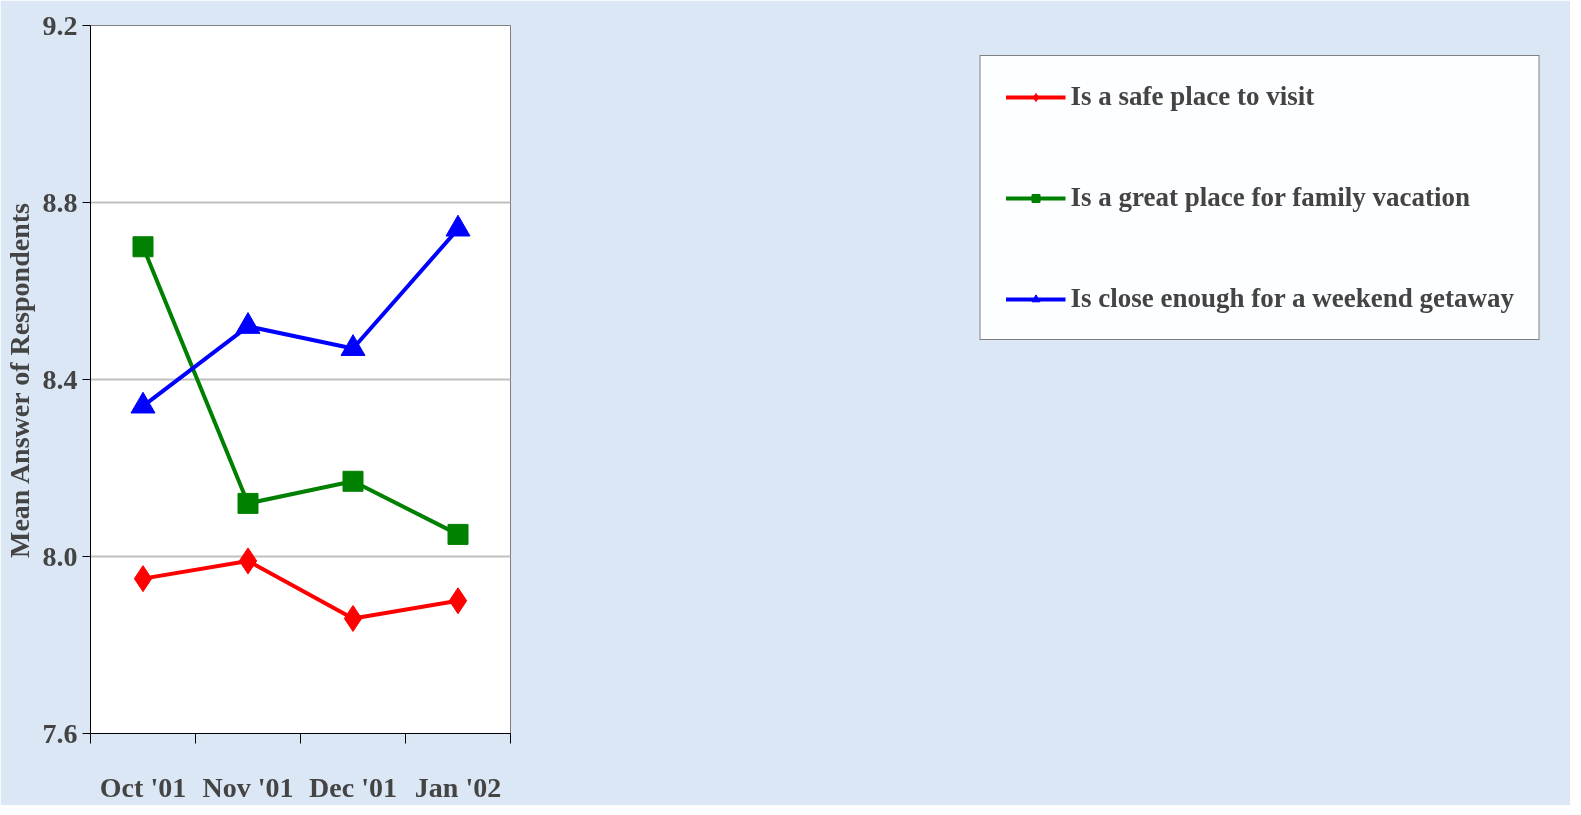 Image resolution: width=1581 pixels, height=815 pixels. I want to click on y-axis-title: Mean Answer of Respondents, so click(19, 380).